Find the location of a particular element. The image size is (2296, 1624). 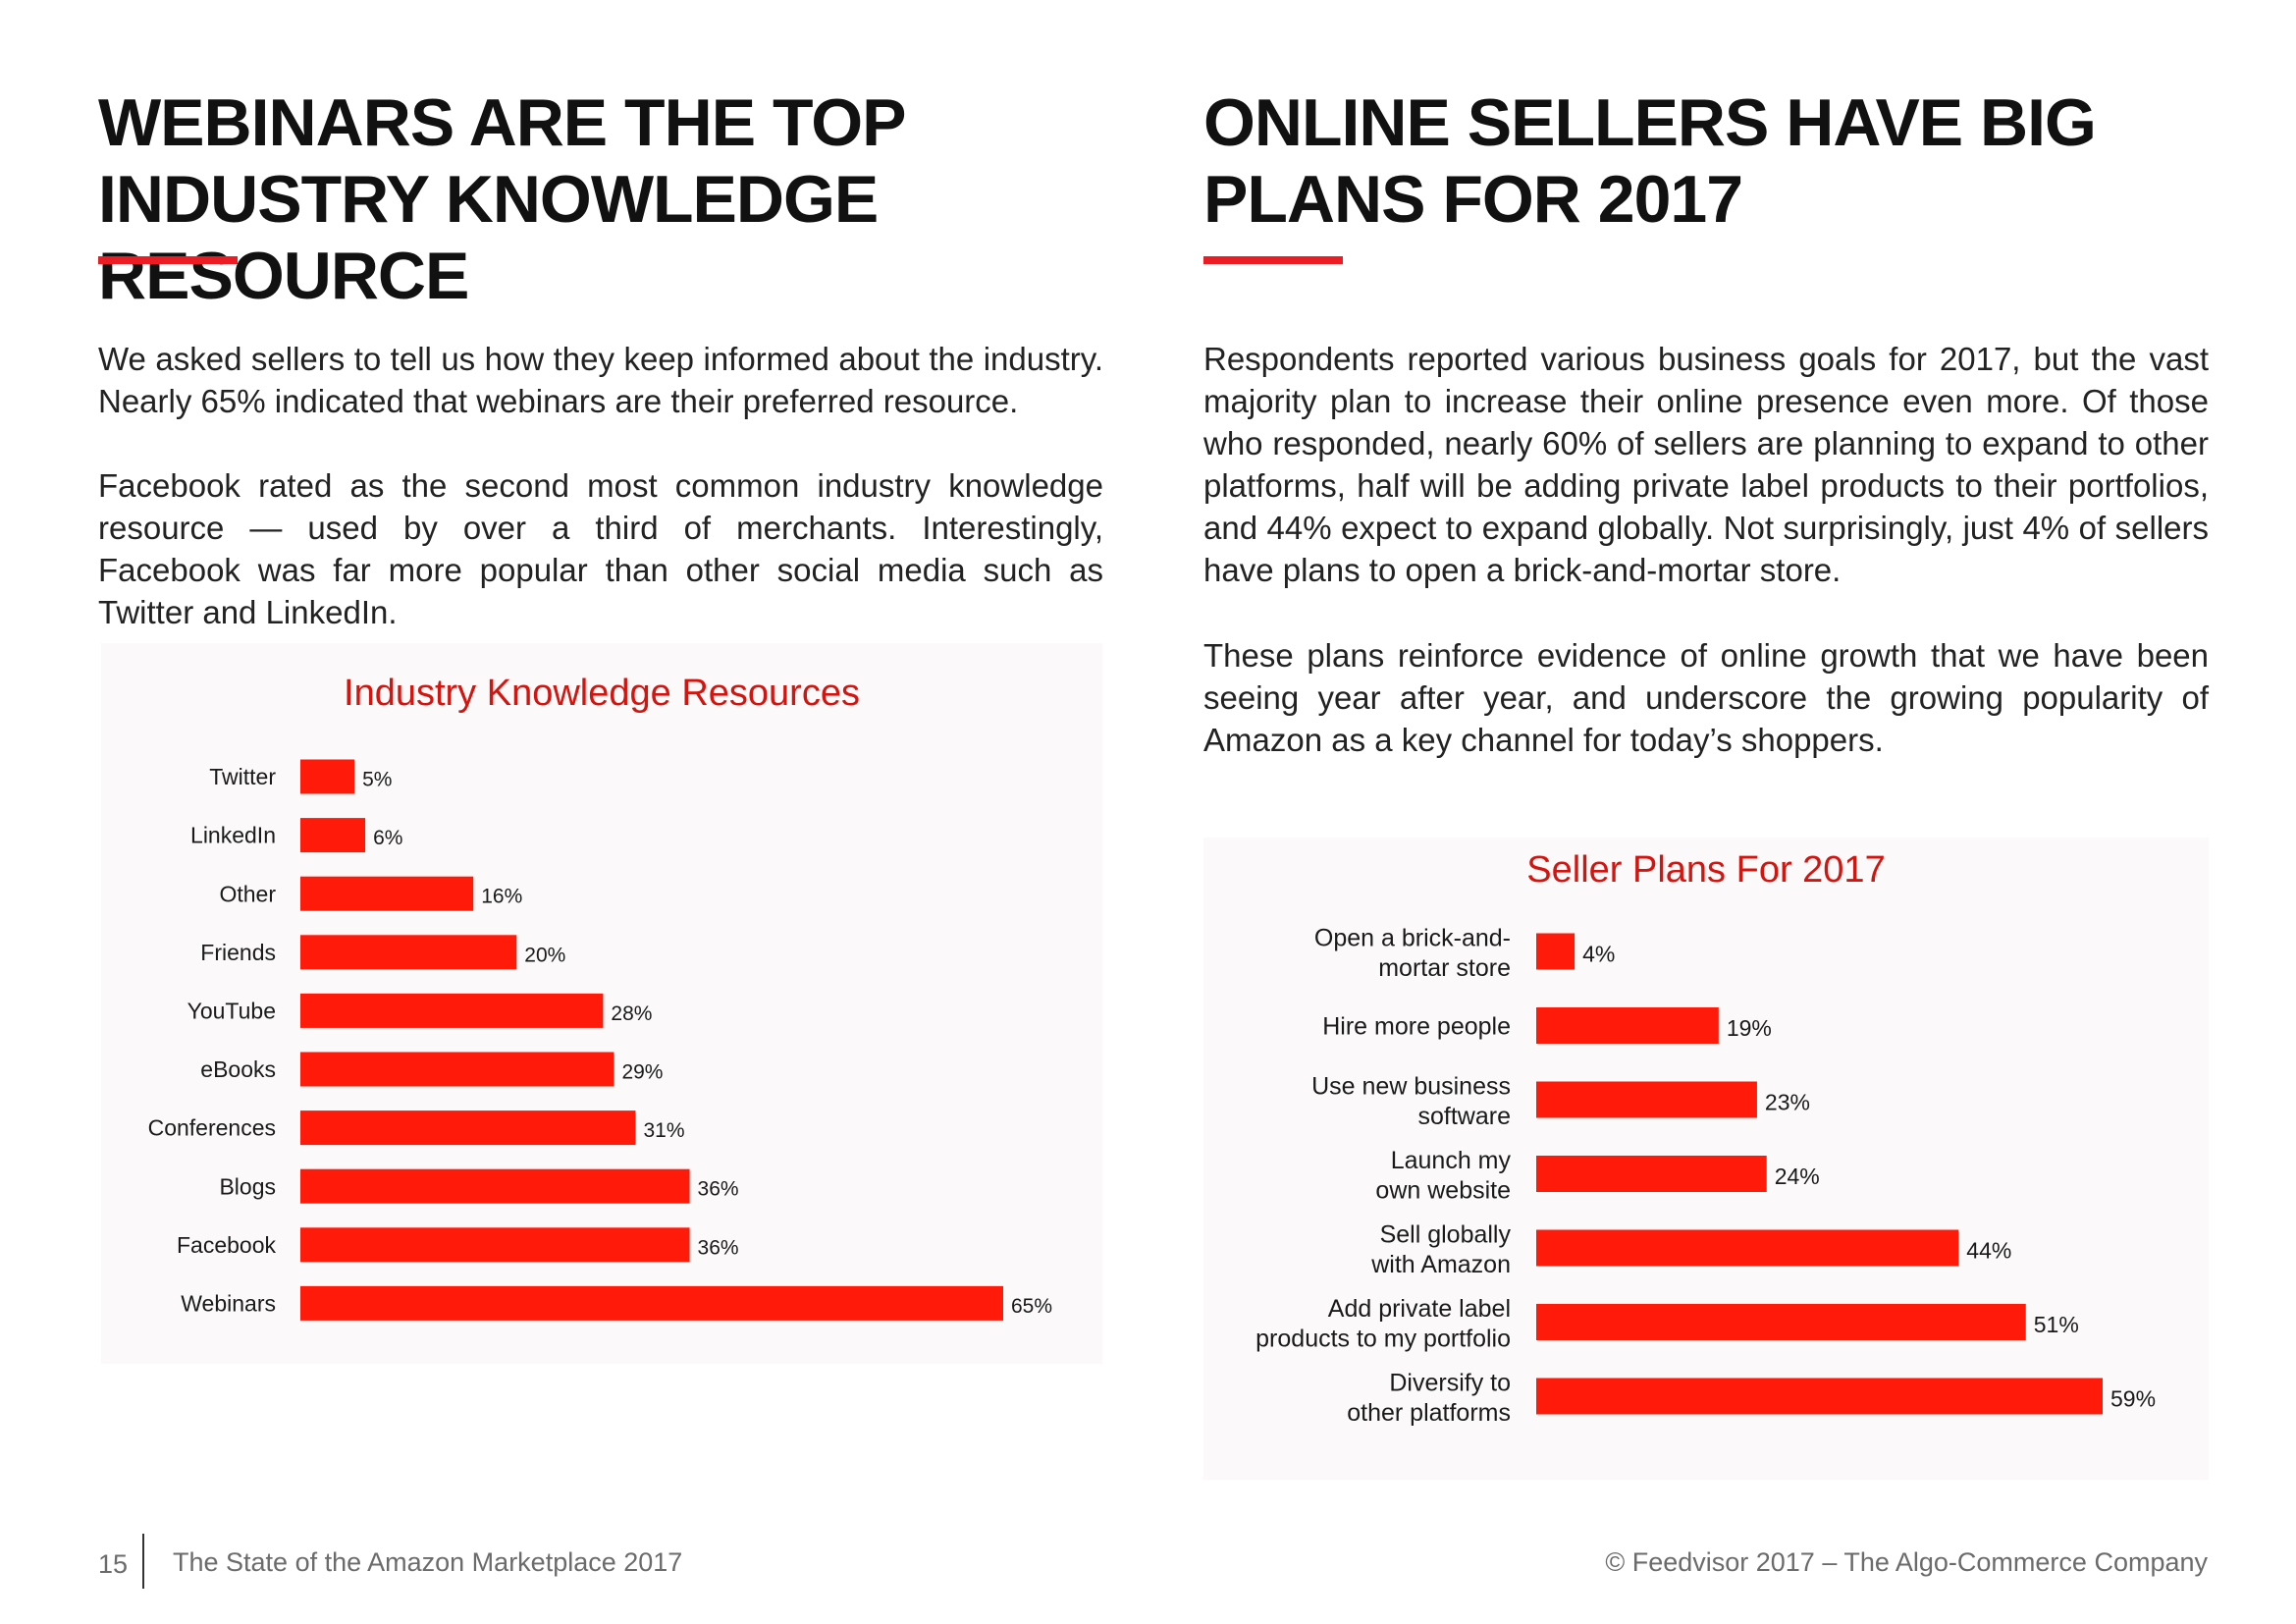

data-label: 29% is located at coordinates (642, 1071).